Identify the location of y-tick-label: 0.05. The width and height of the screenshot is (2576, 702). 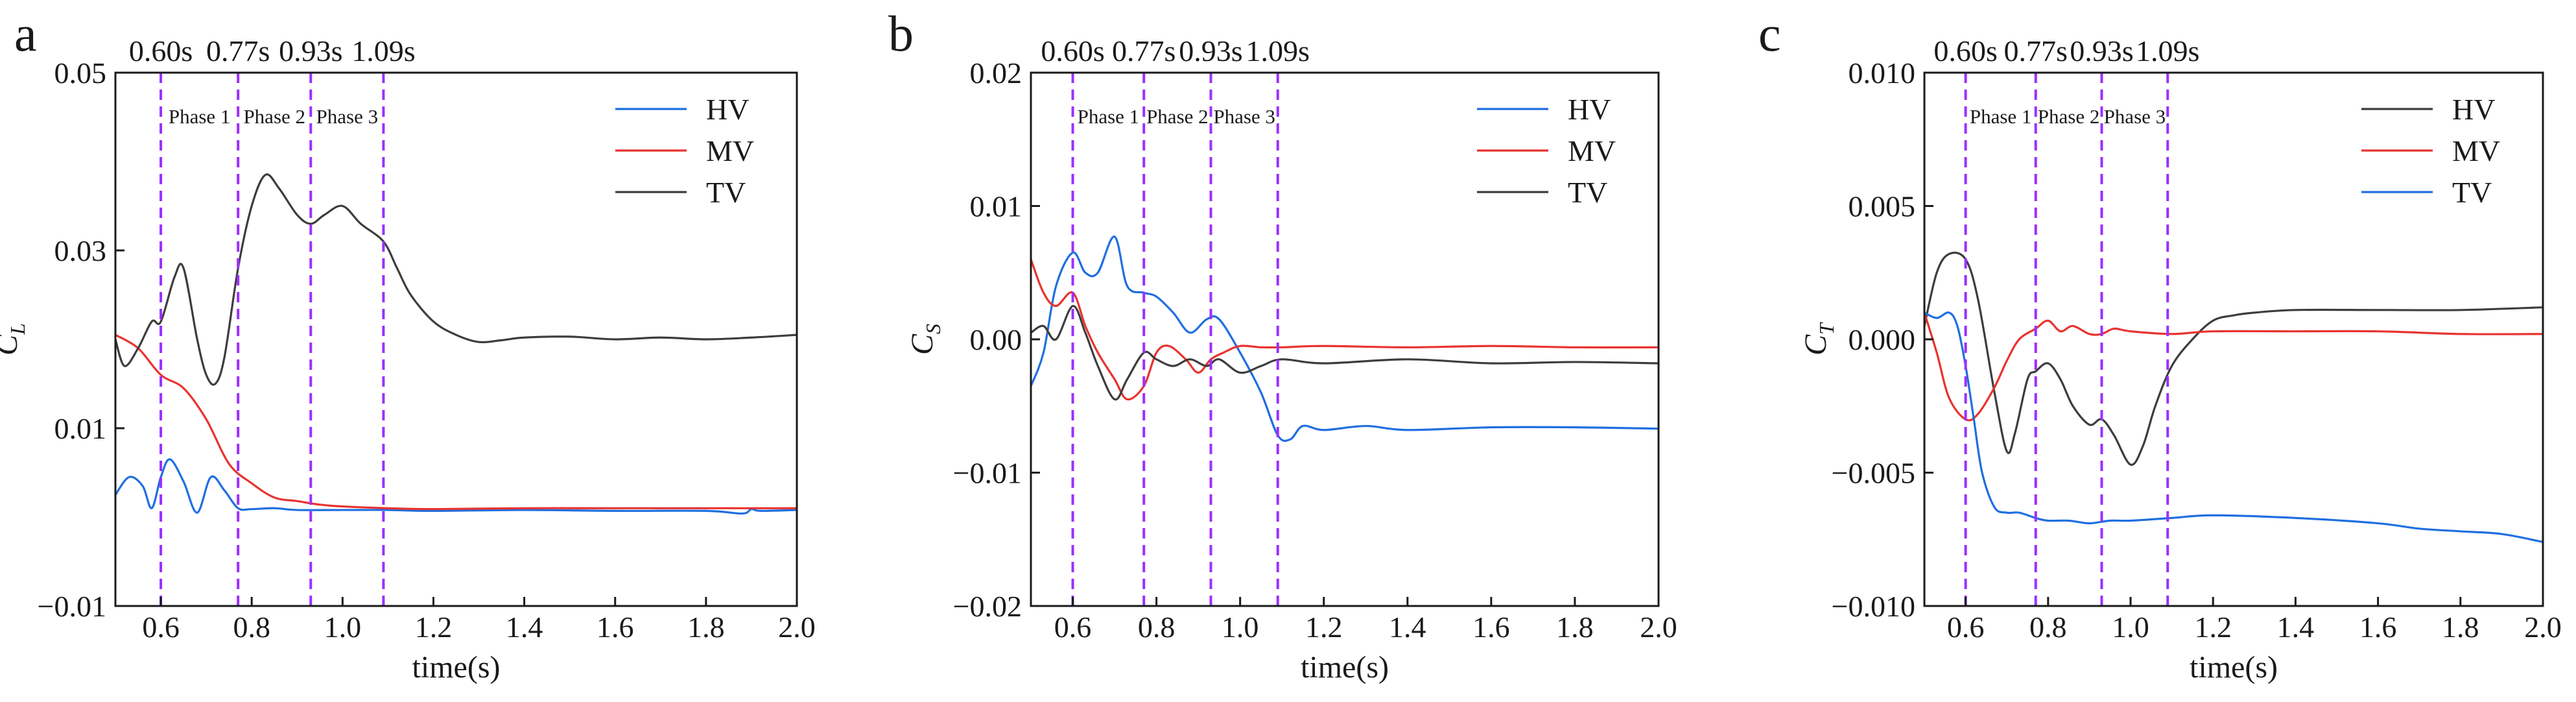
(81, 73).